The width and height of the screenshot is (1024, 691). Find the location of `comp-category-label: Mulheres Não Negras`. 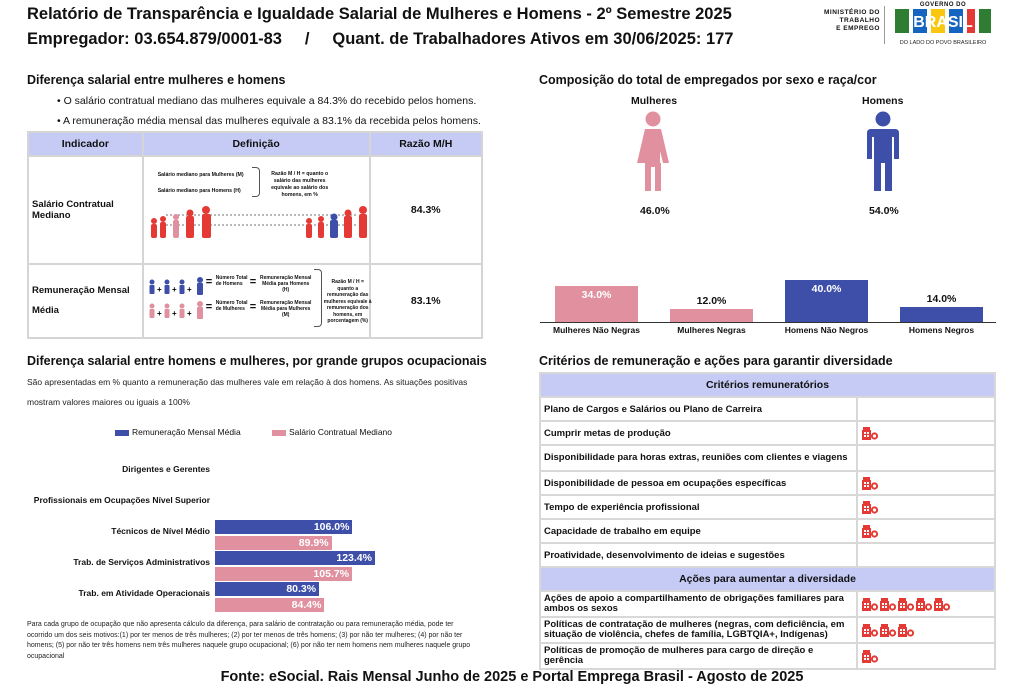

comp-category-label: Mulheres Não Negras is located at coordinates (596, 330).